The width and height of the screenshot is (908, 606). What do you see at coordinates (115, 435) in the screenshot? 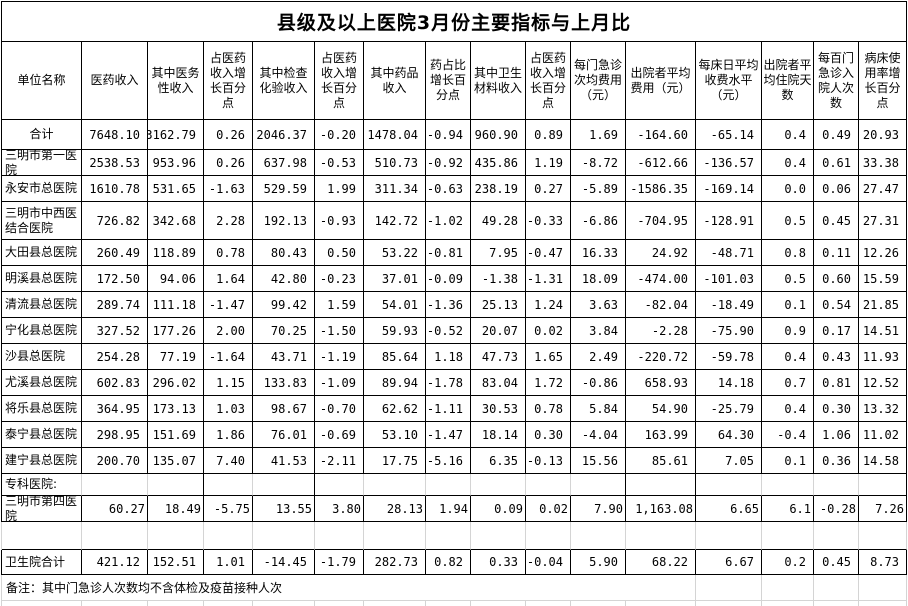
I see `data-cell: 298.95` at bounding box center [115, 435].